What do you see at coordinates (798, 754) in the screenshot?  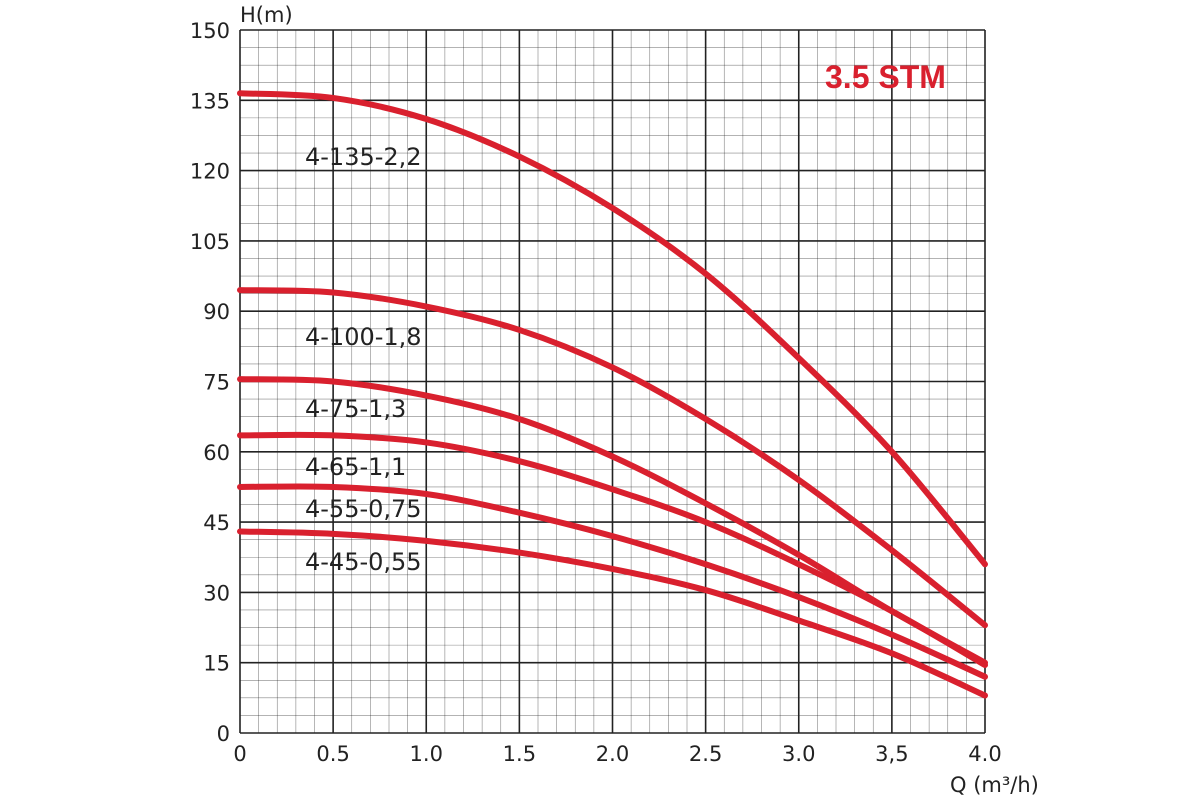 I see `x-tick-label: 3.0` at bounding box center [798, 754].